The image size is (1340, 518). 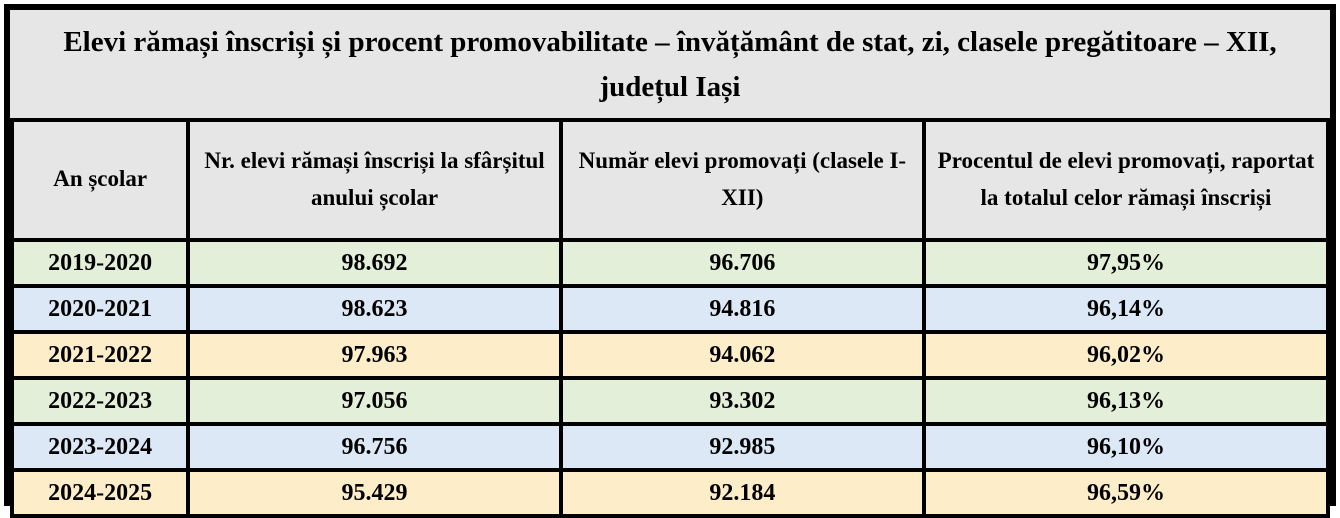 What do you see at coordinates (374, 308) in the screenshot?
I see `enrolled-cell: 98.623` at bounding box center [374, 308].